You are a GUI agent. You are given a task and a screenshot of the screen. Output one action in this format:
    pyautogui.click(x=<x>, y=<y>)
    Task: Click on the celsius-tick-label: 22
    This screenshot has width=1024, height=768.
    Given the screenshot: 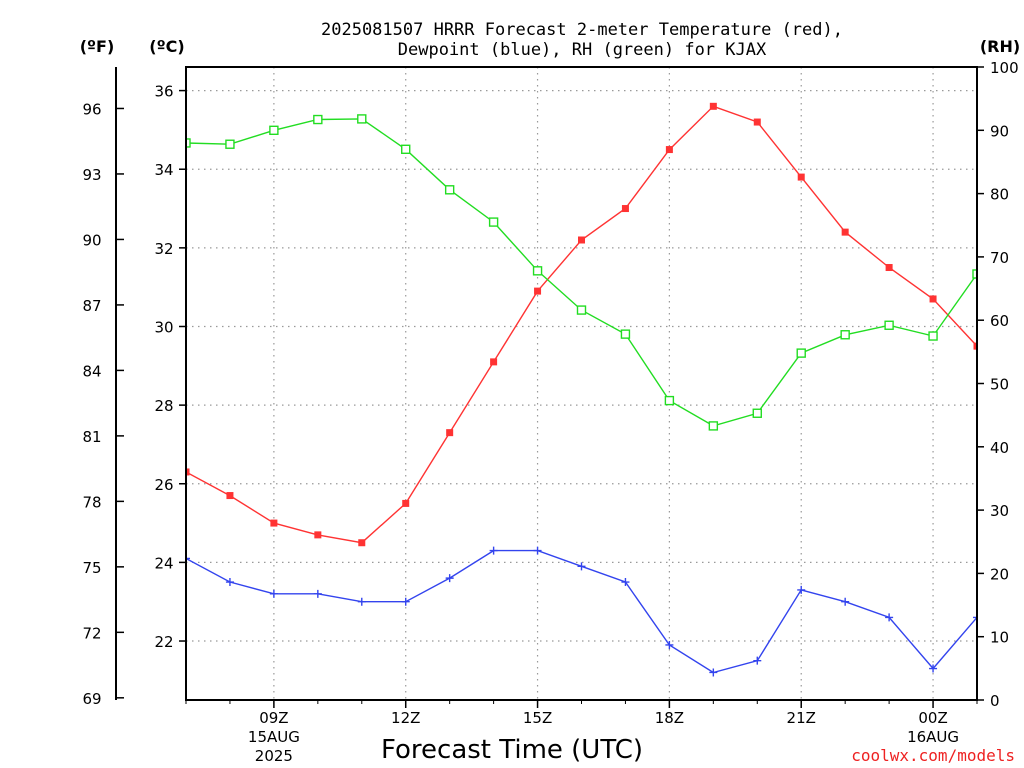 What is the action you would take?
    pyautogui.click(x=163, y=642)
    